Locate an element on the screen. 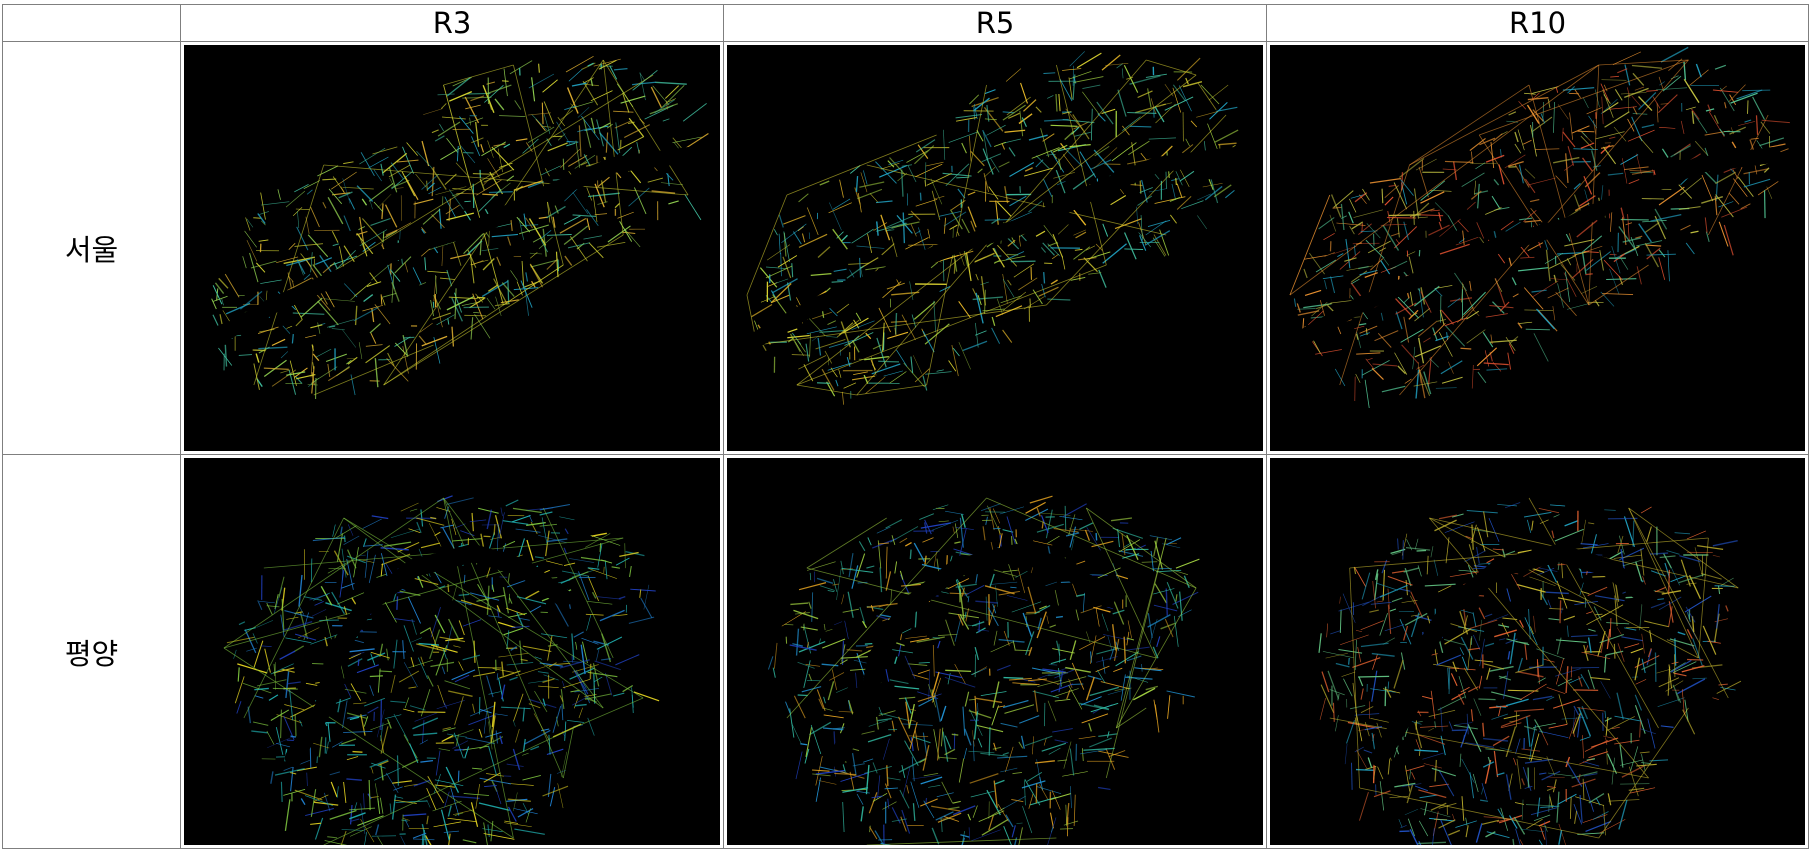 Image resolution: width=1810 pixels, height=849 pixels. header-row: R3 R5 R10 is located at coordinates (906, 23).